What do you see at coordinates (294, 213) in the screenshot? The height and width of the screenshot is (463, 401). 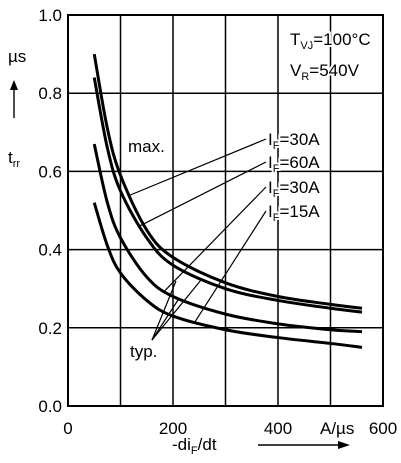 I see `series-label: IF=15A` at bounding box center [294, 213].